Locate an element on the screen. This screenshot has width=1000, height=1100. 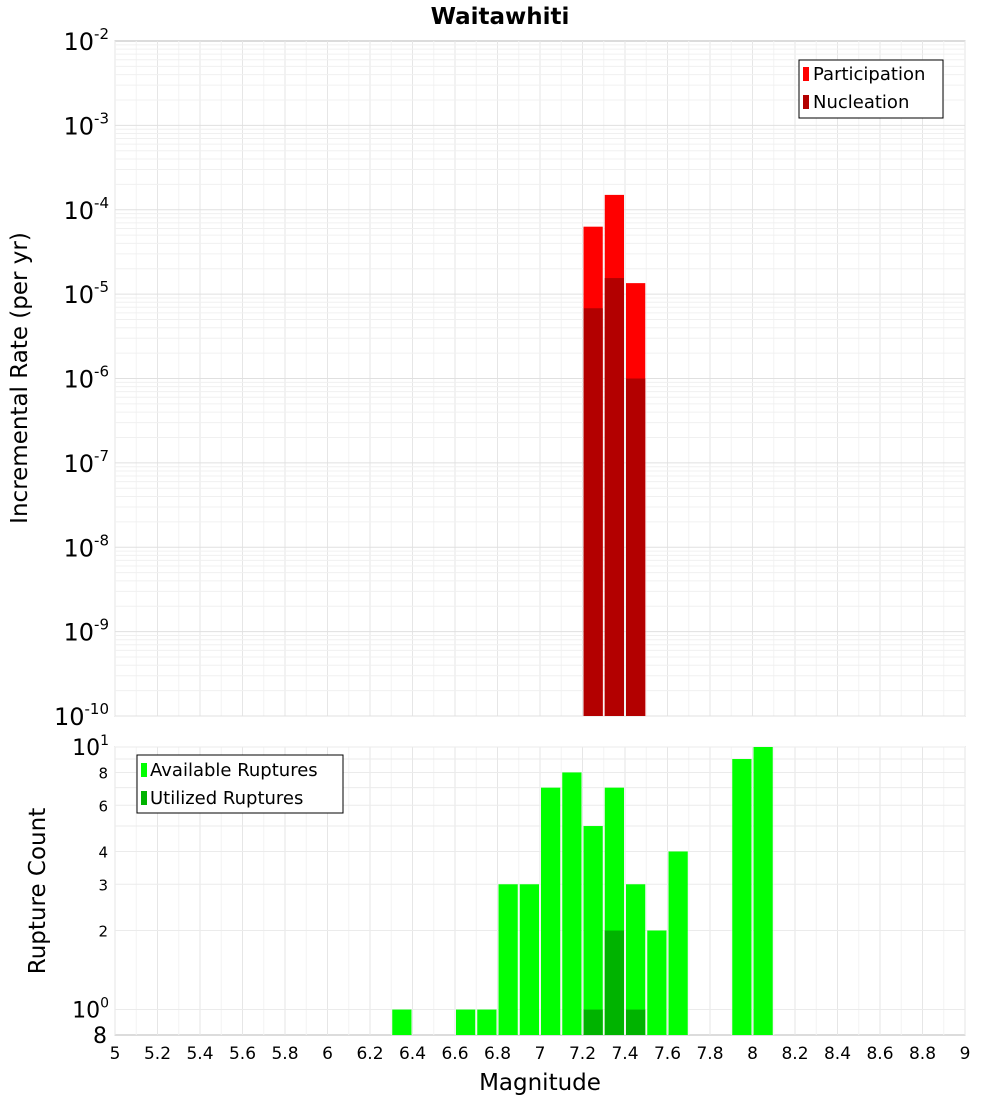
x-tick-label: 7.8 is located at coordinates (709, 1054).